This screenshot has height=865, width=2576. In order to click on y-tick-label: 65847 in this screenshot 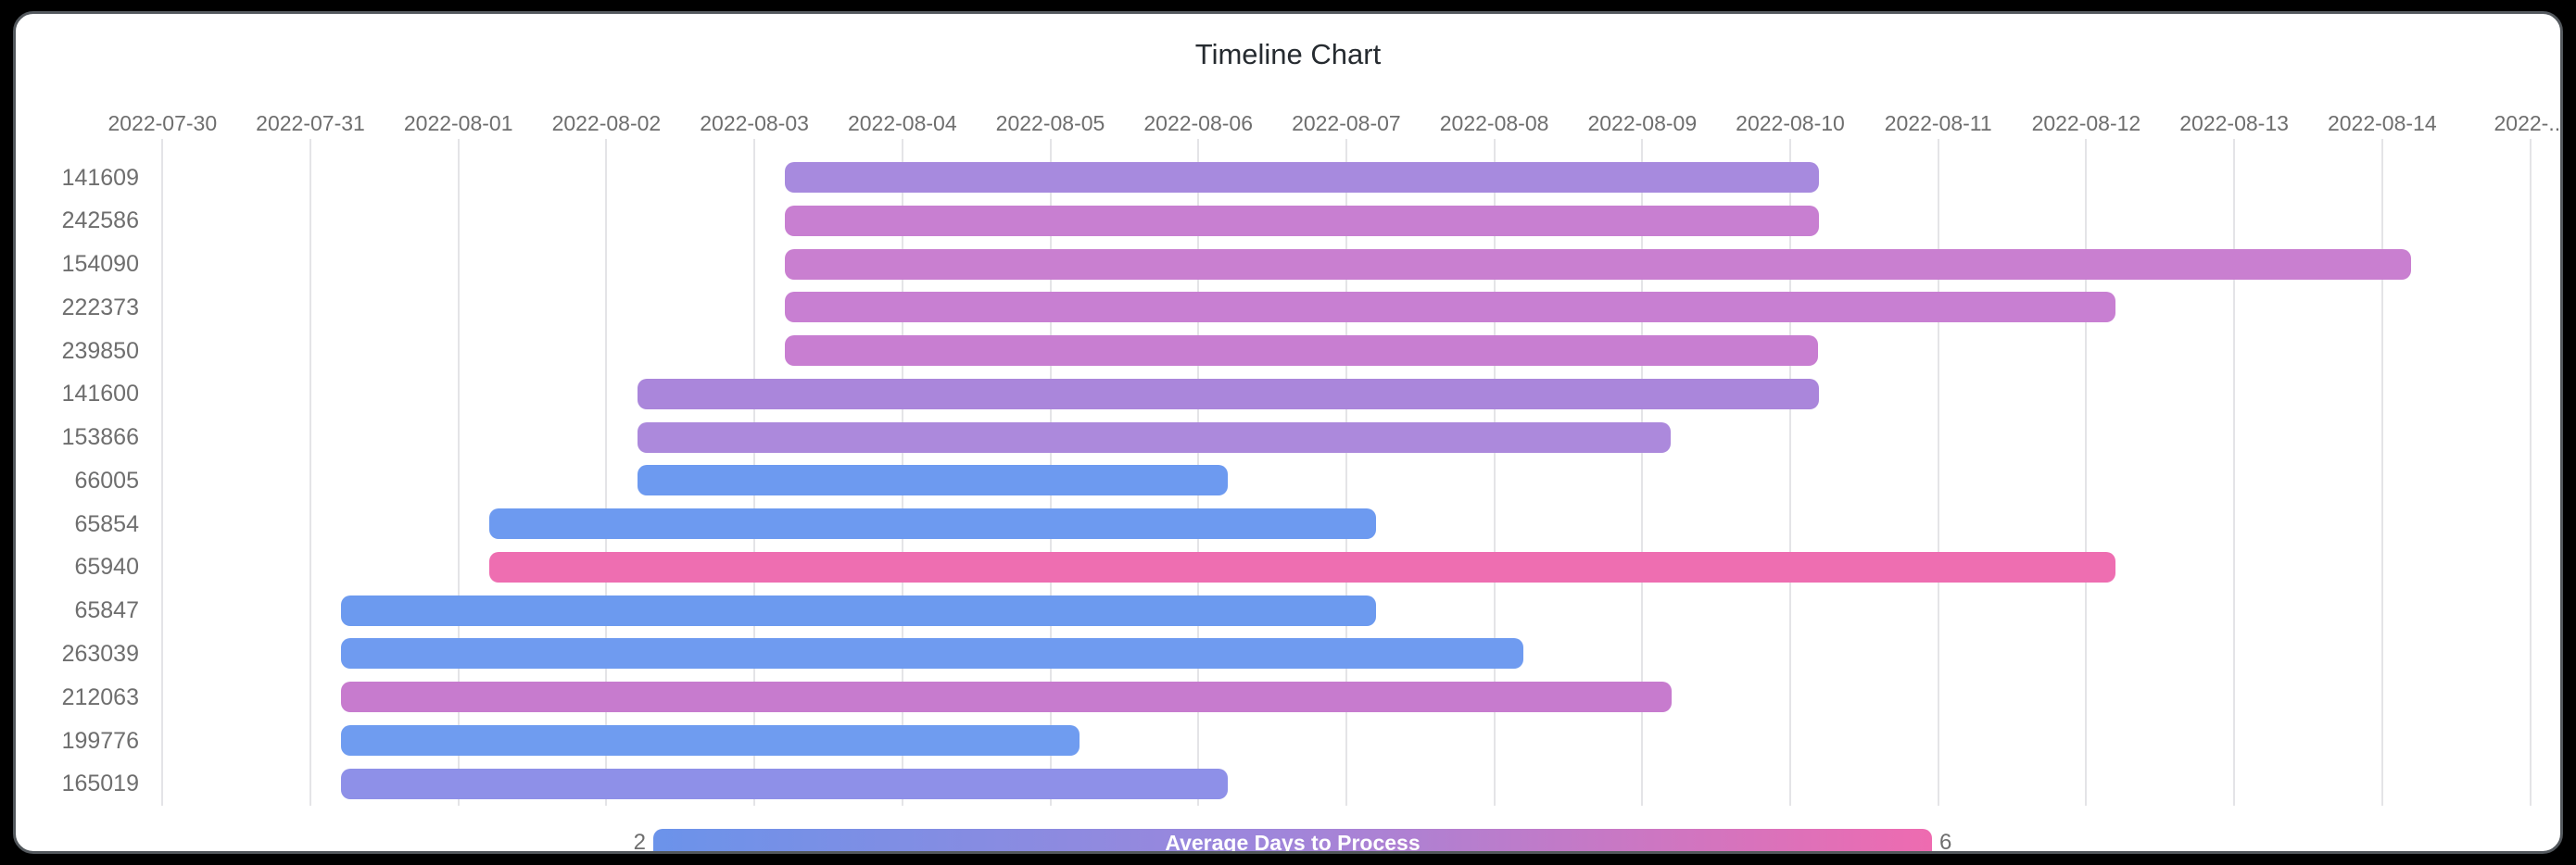, I will do `click(106, 610)`.